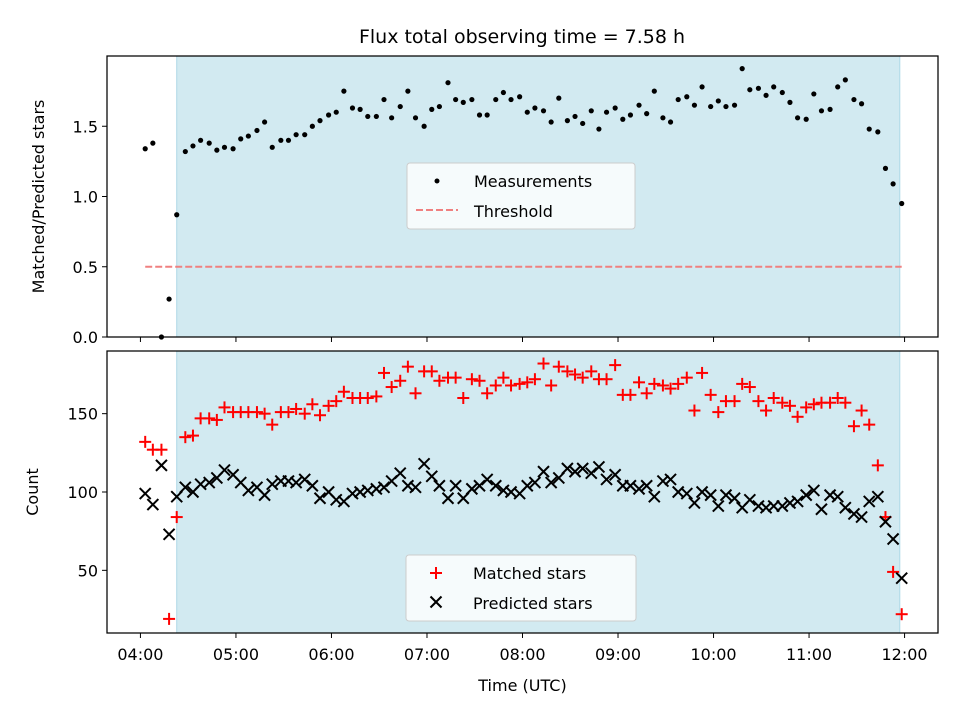 This screenshot has width=960, height=720. I want to click on legend-matched-marker, so click(436, 573).